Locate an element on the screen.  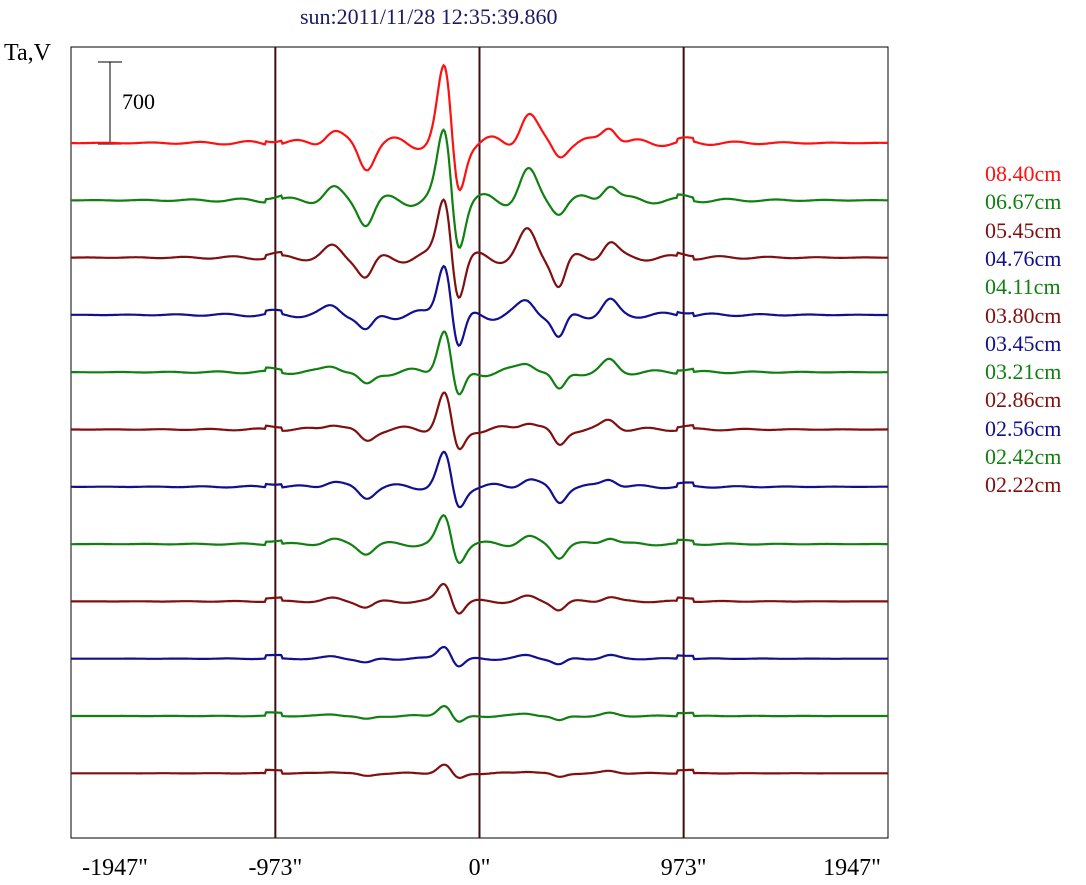
trace-06.67cm is located at coordinates (479, 188).